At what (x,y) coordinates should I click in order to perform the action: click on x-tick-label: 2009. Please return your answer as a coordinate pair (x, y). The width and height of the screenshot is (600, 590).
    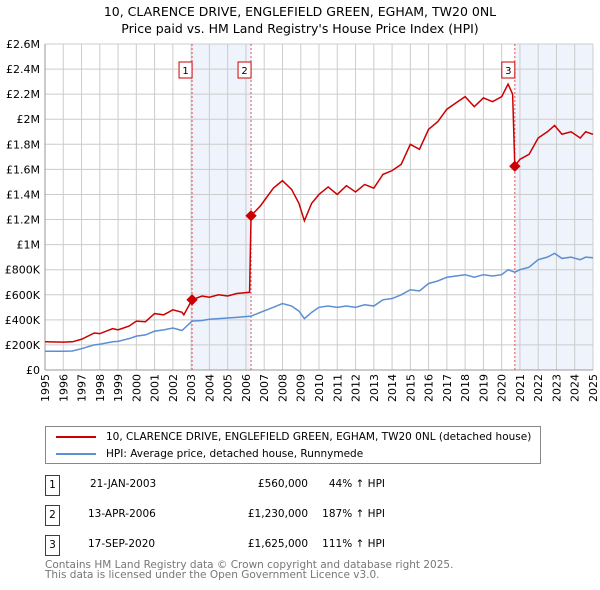
    Looking at the image, I should click on (301, 388).